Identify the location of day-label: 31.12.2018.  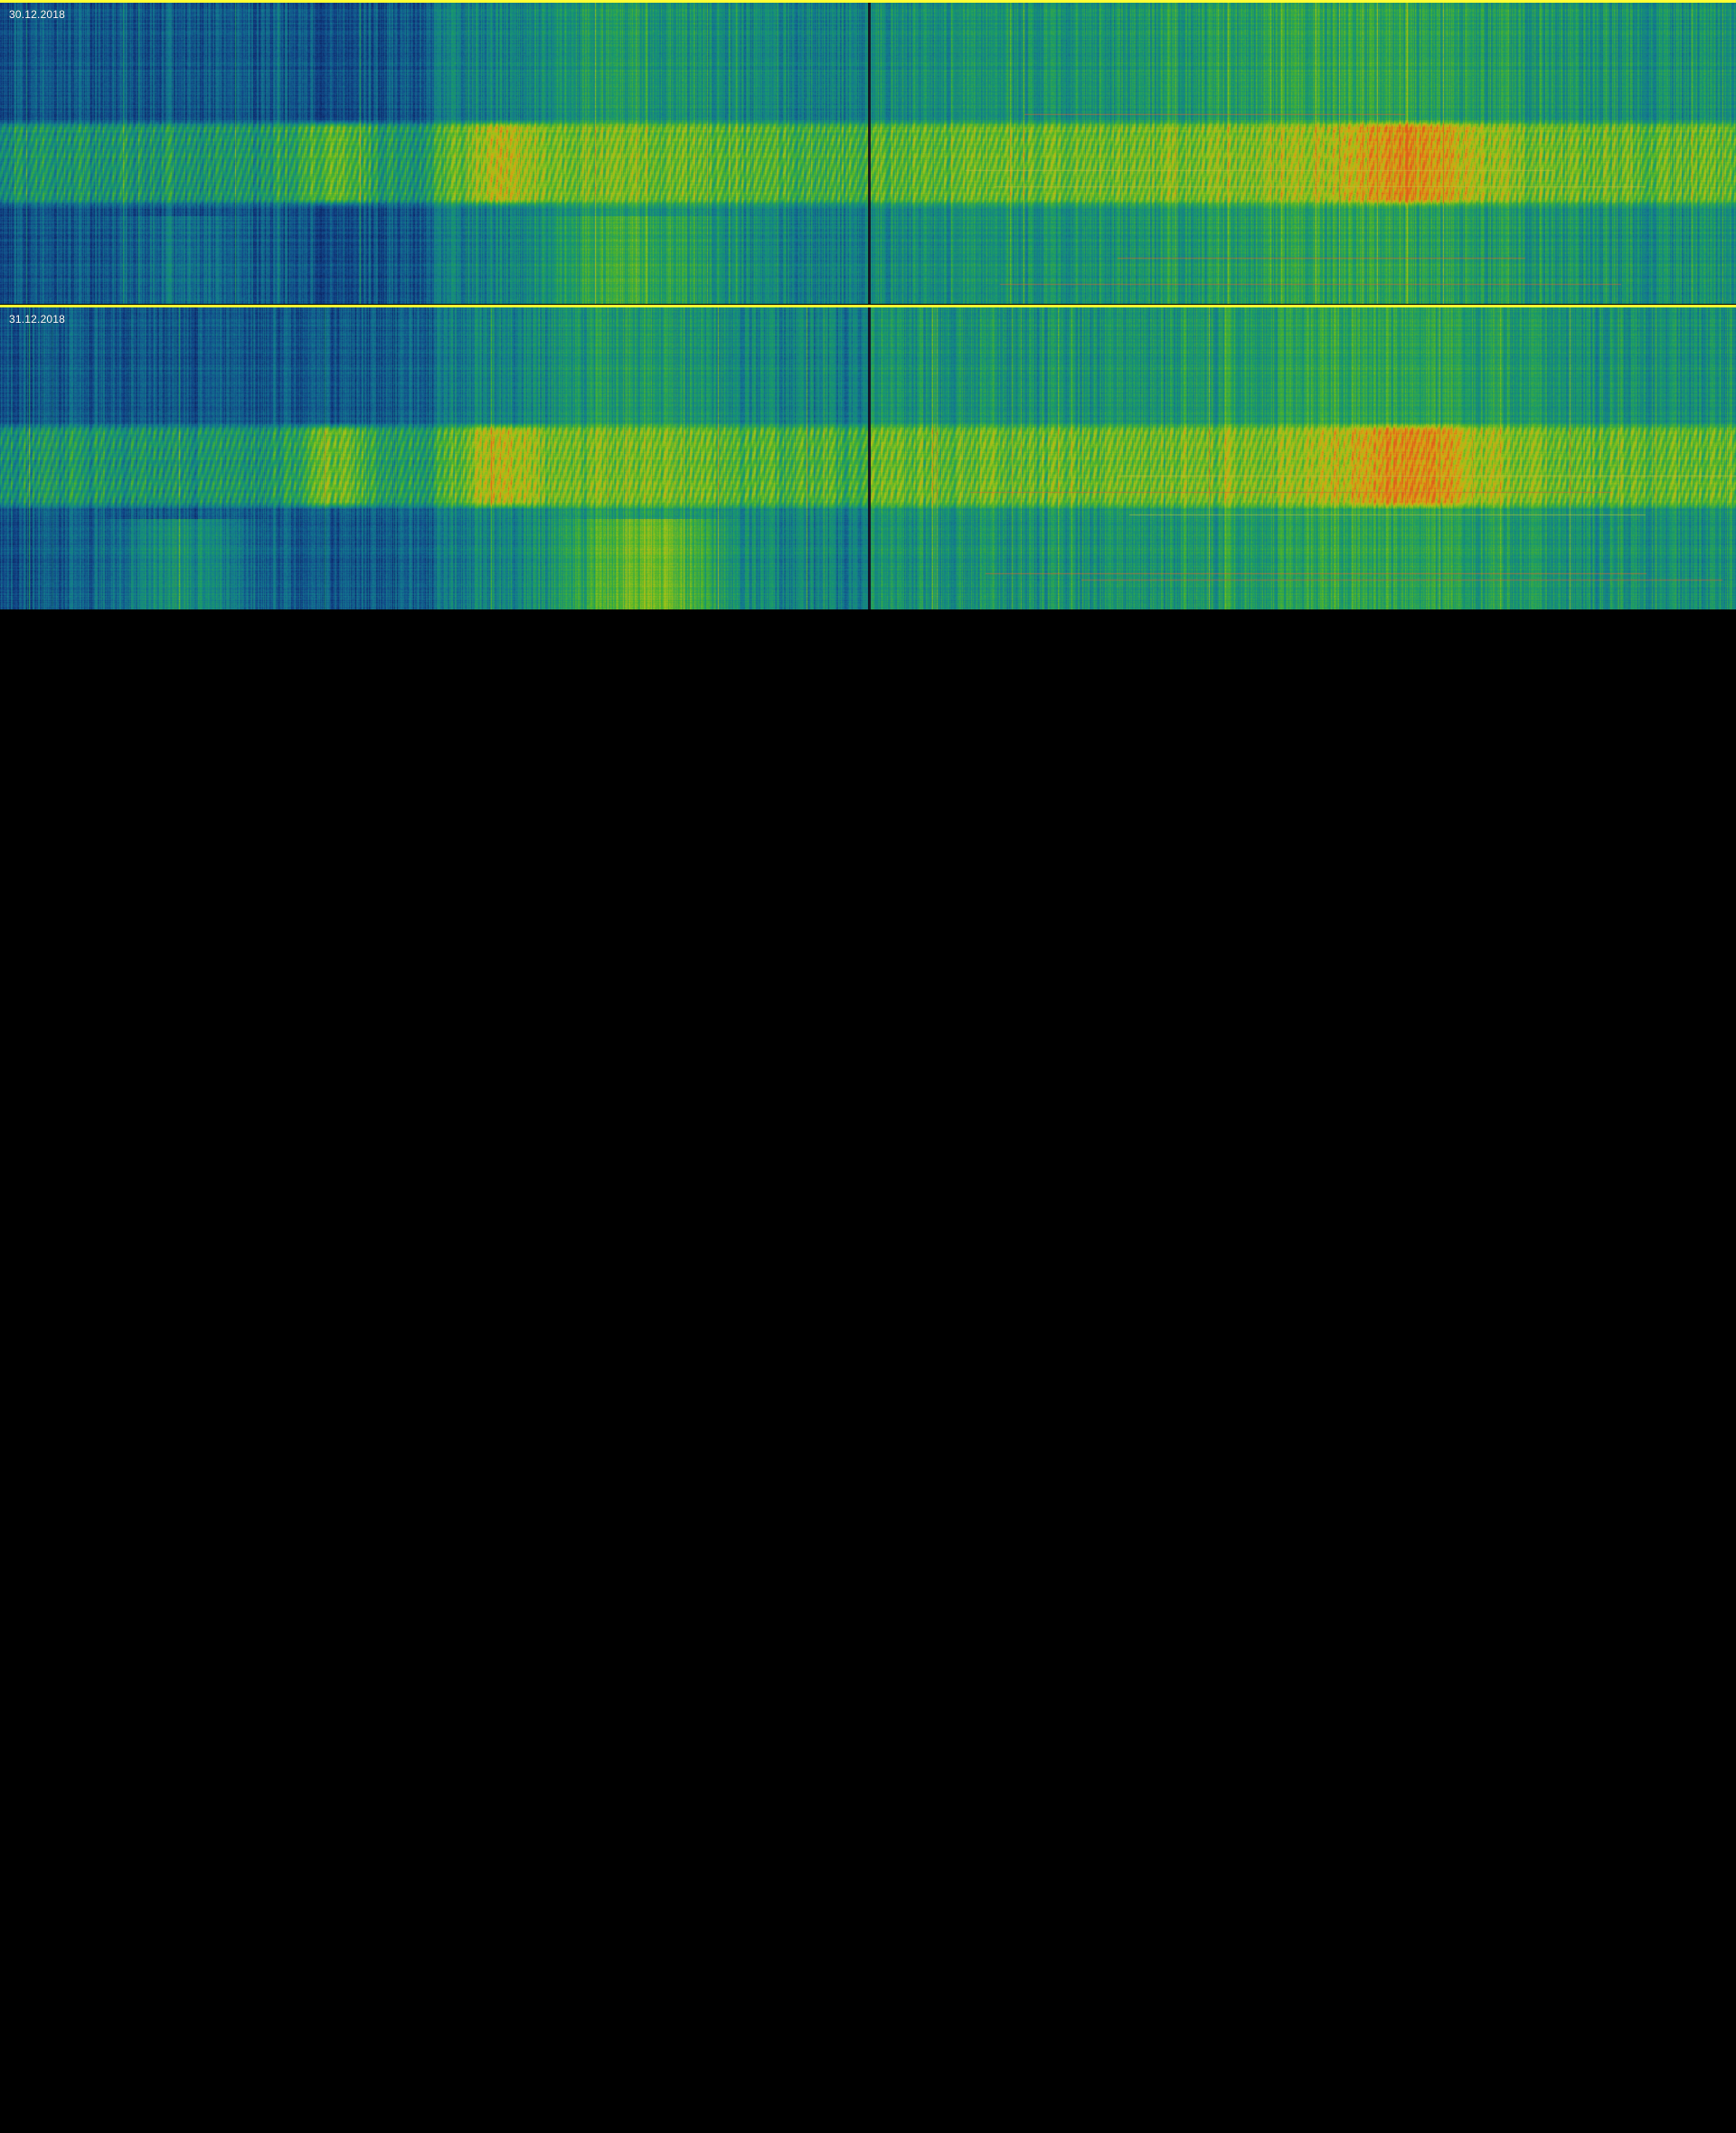
(37, 319).